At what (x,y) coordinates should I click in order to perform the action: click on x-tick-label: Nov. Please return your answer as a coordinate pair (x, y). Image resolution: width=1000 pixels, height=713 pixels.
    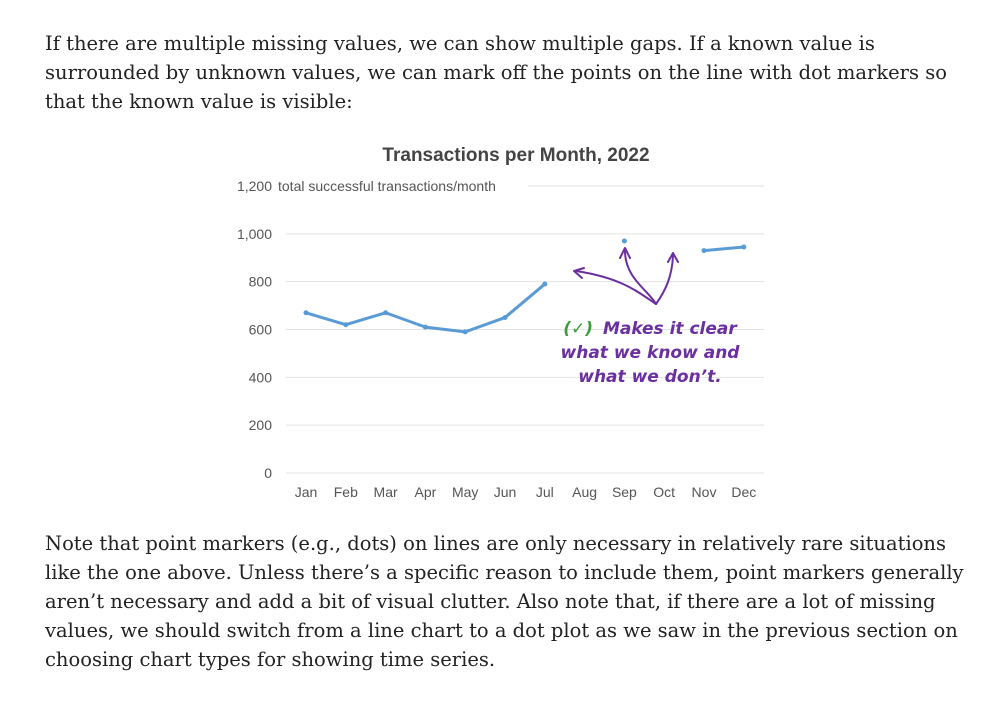
    Looking at the image, I should click on (704, 492).